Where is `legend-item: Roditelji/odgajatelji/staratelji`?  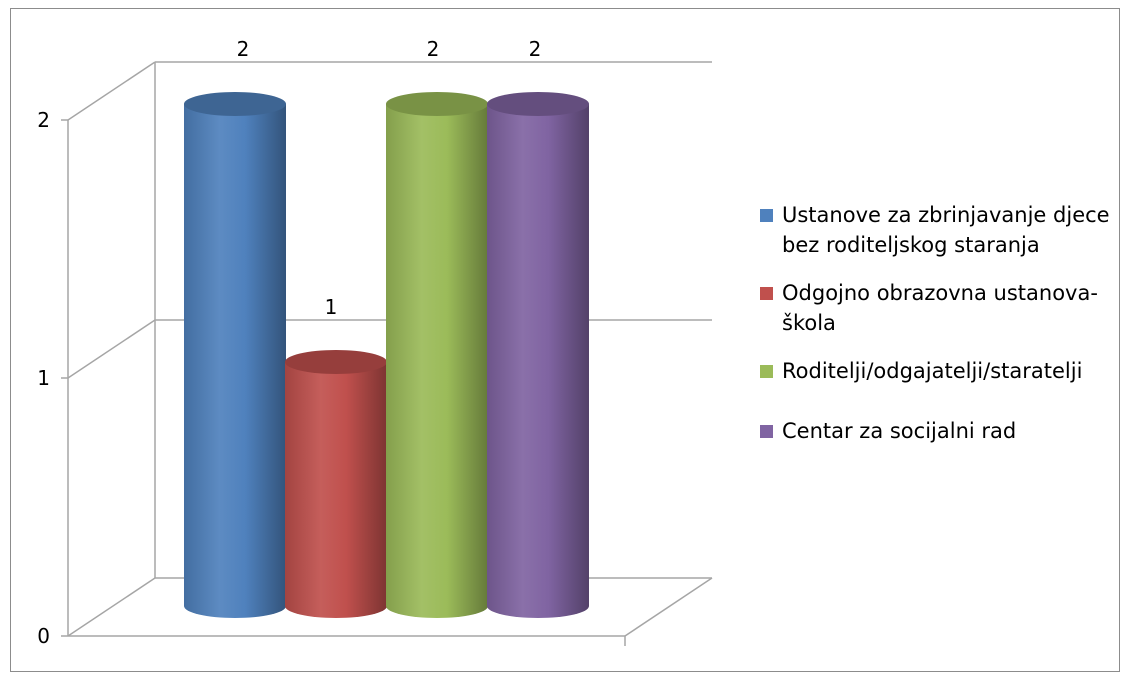 legend-item: Roditelji/odgajatelji/staratelji is located at coordinates (940, 371).